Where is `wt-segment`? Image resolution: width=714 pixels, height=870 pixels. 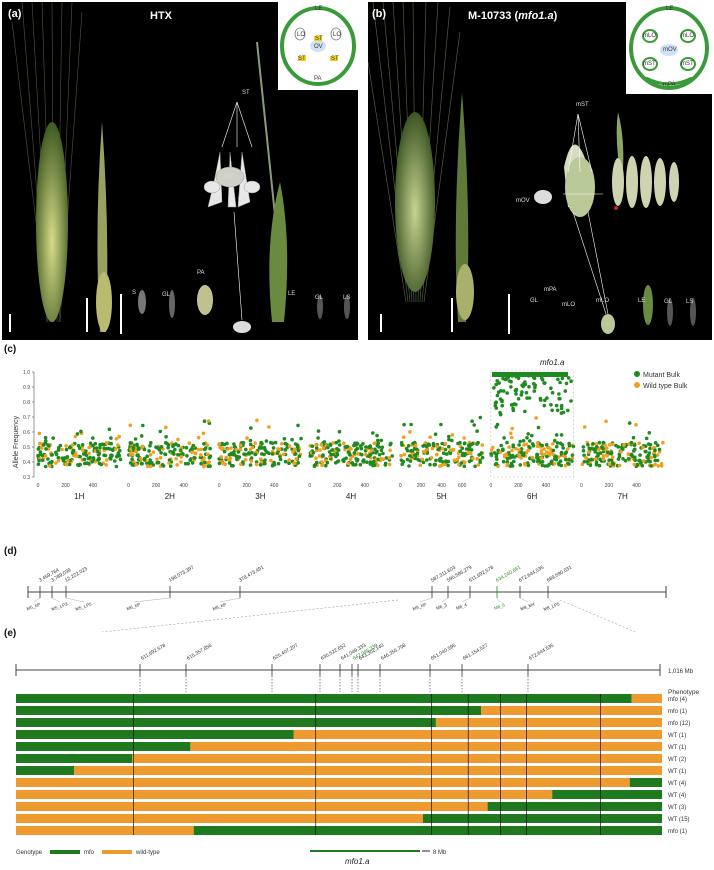 wt-segment is located at coordinates (646, 698).